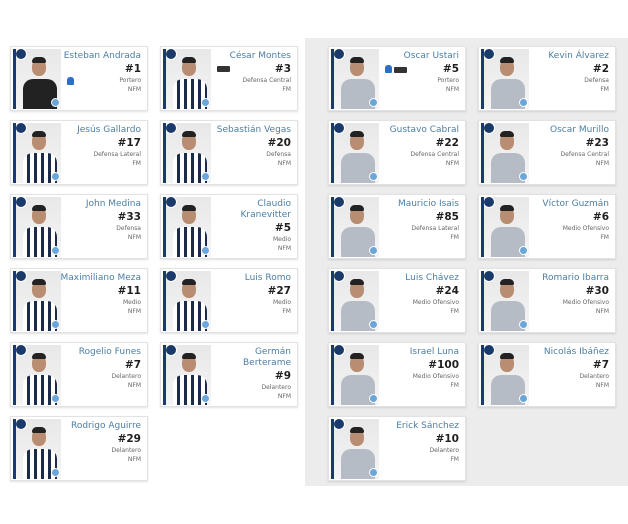 Image resolution: width=628 pixels, height=524 pixels. I want to click on player-card: César Montes #3 Defensa Central FM, so click(229, 78).